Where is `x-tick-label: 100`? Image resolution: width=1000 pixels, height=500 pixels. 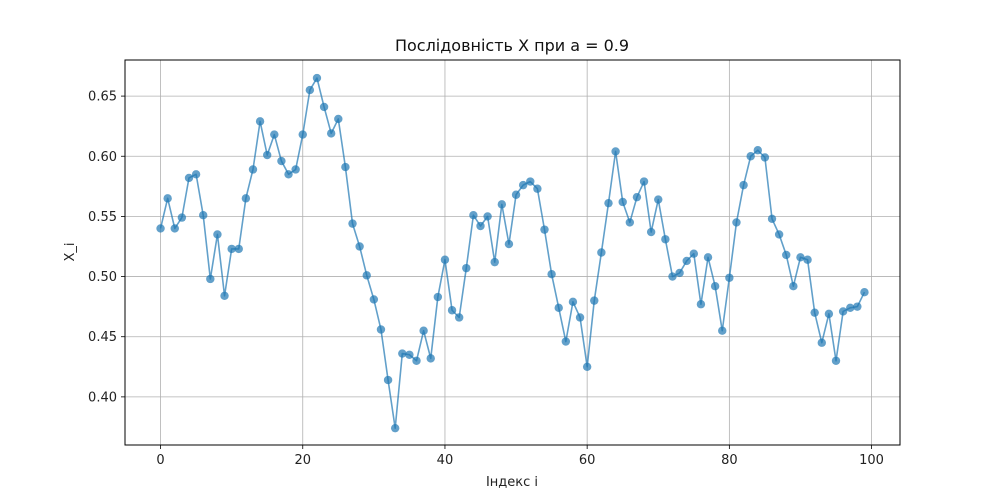 x-tick-label: 100 is located at coordinates (871, 460).